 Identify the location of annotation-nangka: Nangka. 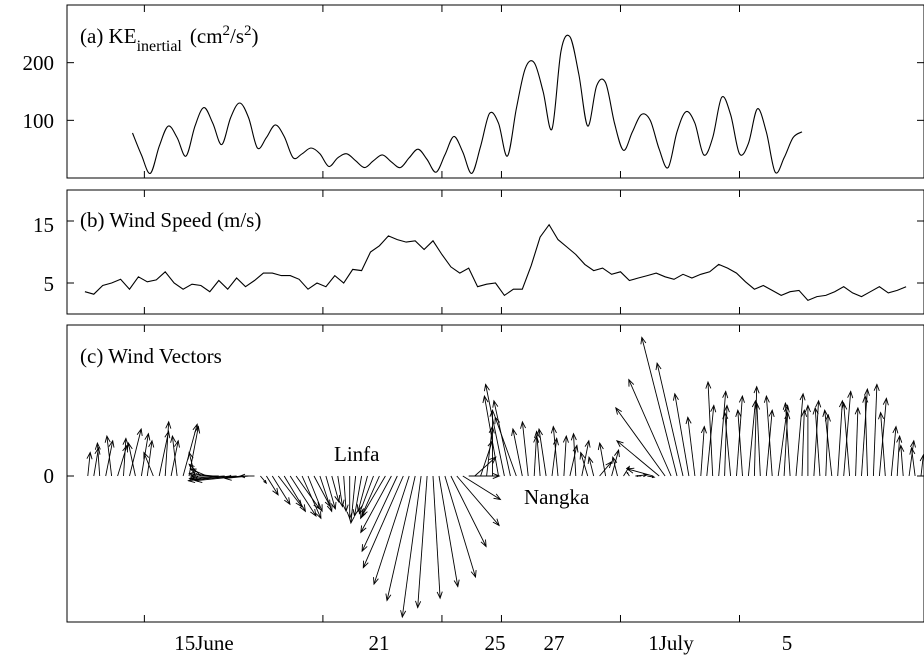
(557, 497).